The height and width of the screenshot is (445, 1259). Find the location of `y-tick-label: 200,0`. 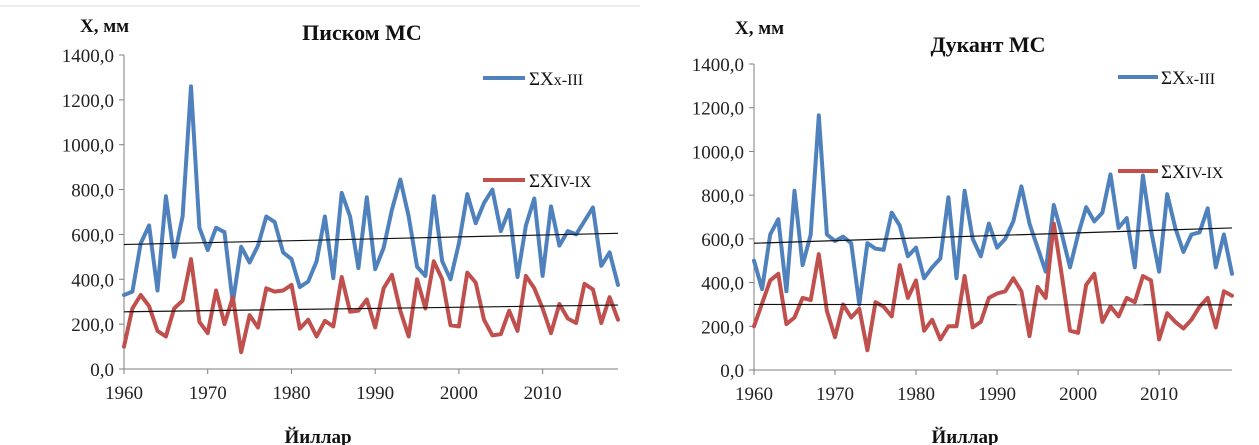

y-tick-label: 200,0 is located at coordinates (722, 327).